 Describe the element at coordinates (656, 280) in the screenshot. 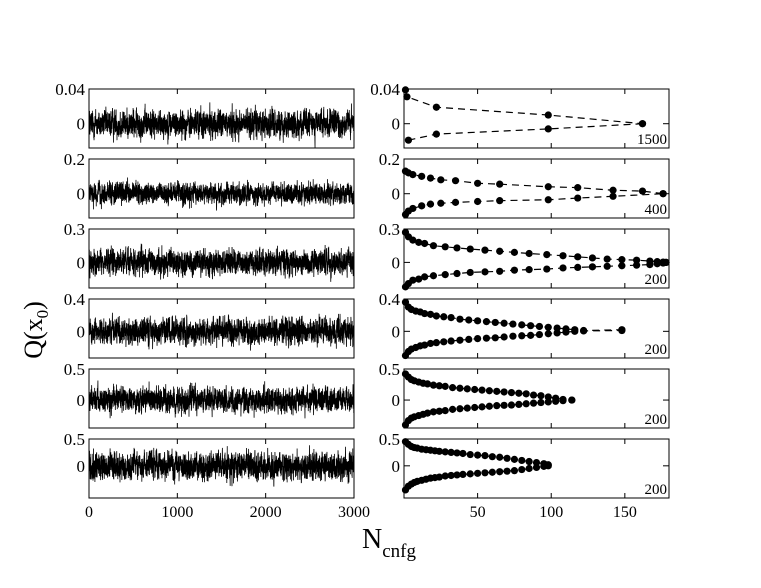

I see `panel-label: 200` at that location.